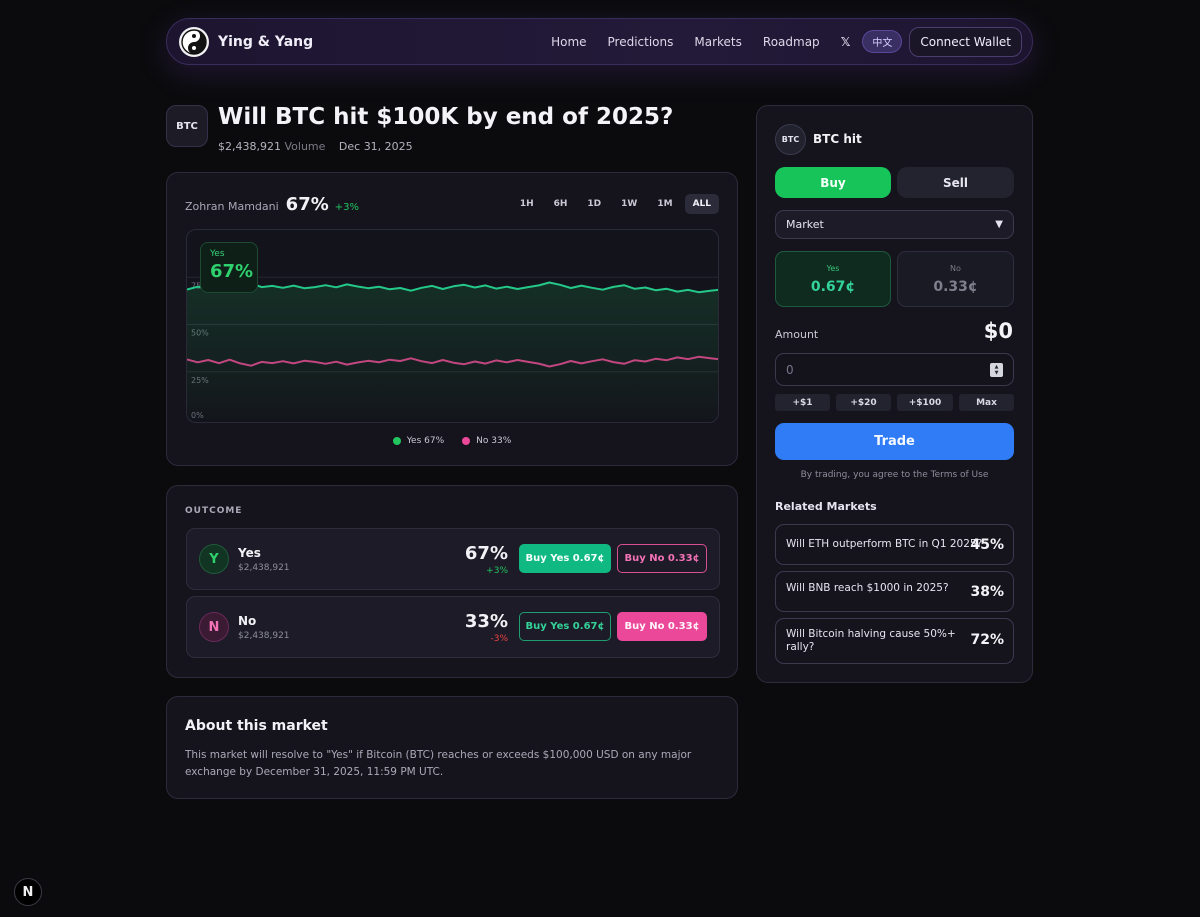 The height and width of the screenshot is (917, 1200). Describe the element at coordinates (232, 271) in the screenshot. I see `tooltip-value: 67%` at that location.